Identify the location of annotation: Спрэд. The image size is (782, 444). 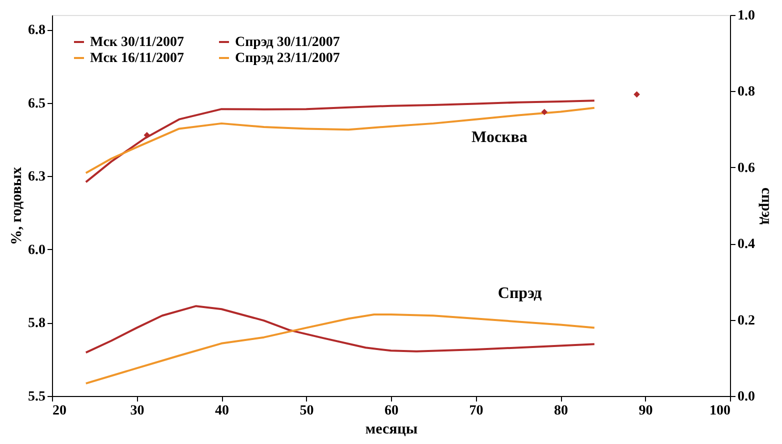
(520, 293).